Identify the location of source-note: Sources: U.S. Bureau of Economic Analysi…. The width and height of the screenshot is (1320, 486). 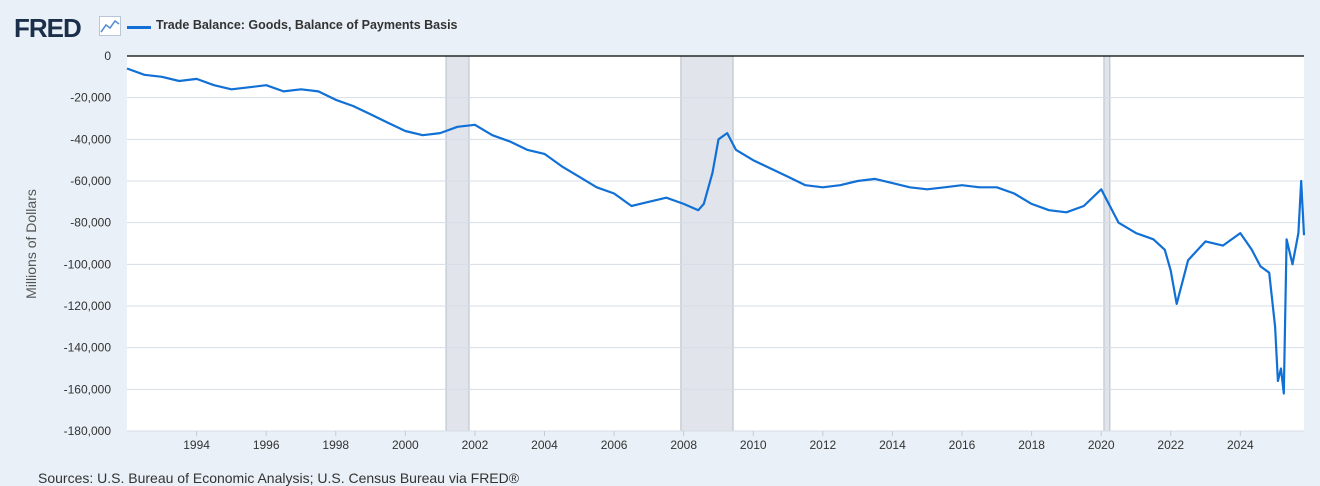
(279, 478).